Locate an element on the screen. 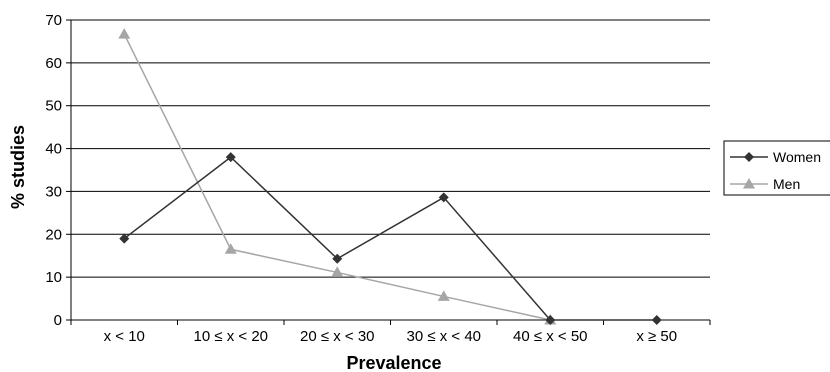  y-tick-labels: 0 10 20 30 40 50 60 70 is located at coordinates (53, 170).